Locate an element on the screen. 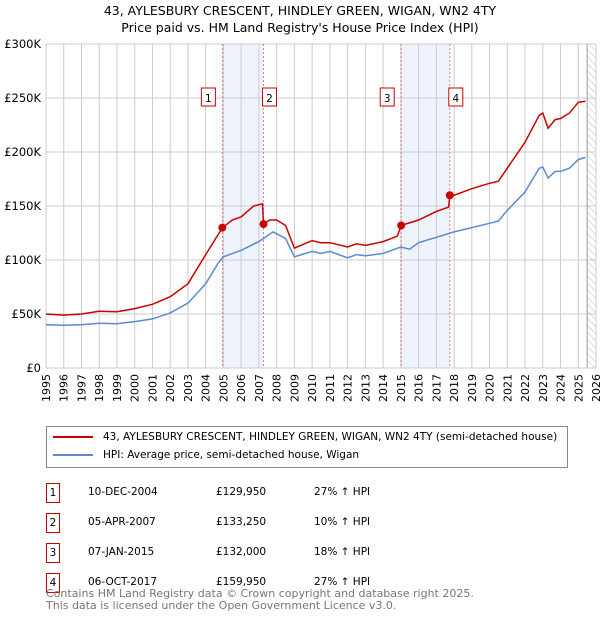  x-tick-label: 2024 is located at coordinates (561, 388).